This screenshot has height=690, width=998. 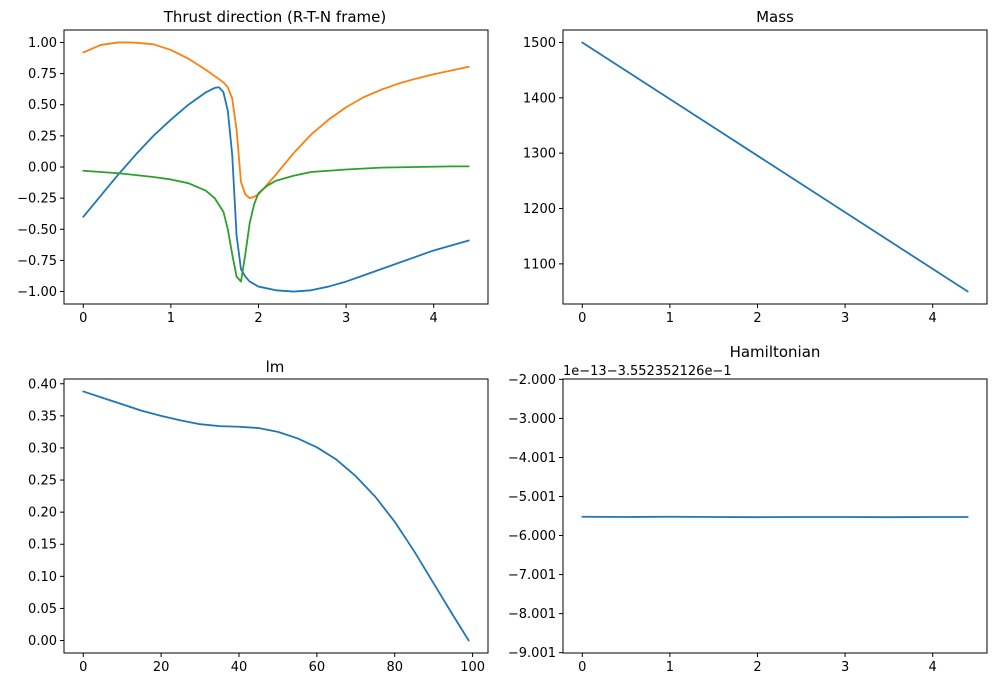 I want to click on mass-xtick-label: 0, so click(x=582, y=318).